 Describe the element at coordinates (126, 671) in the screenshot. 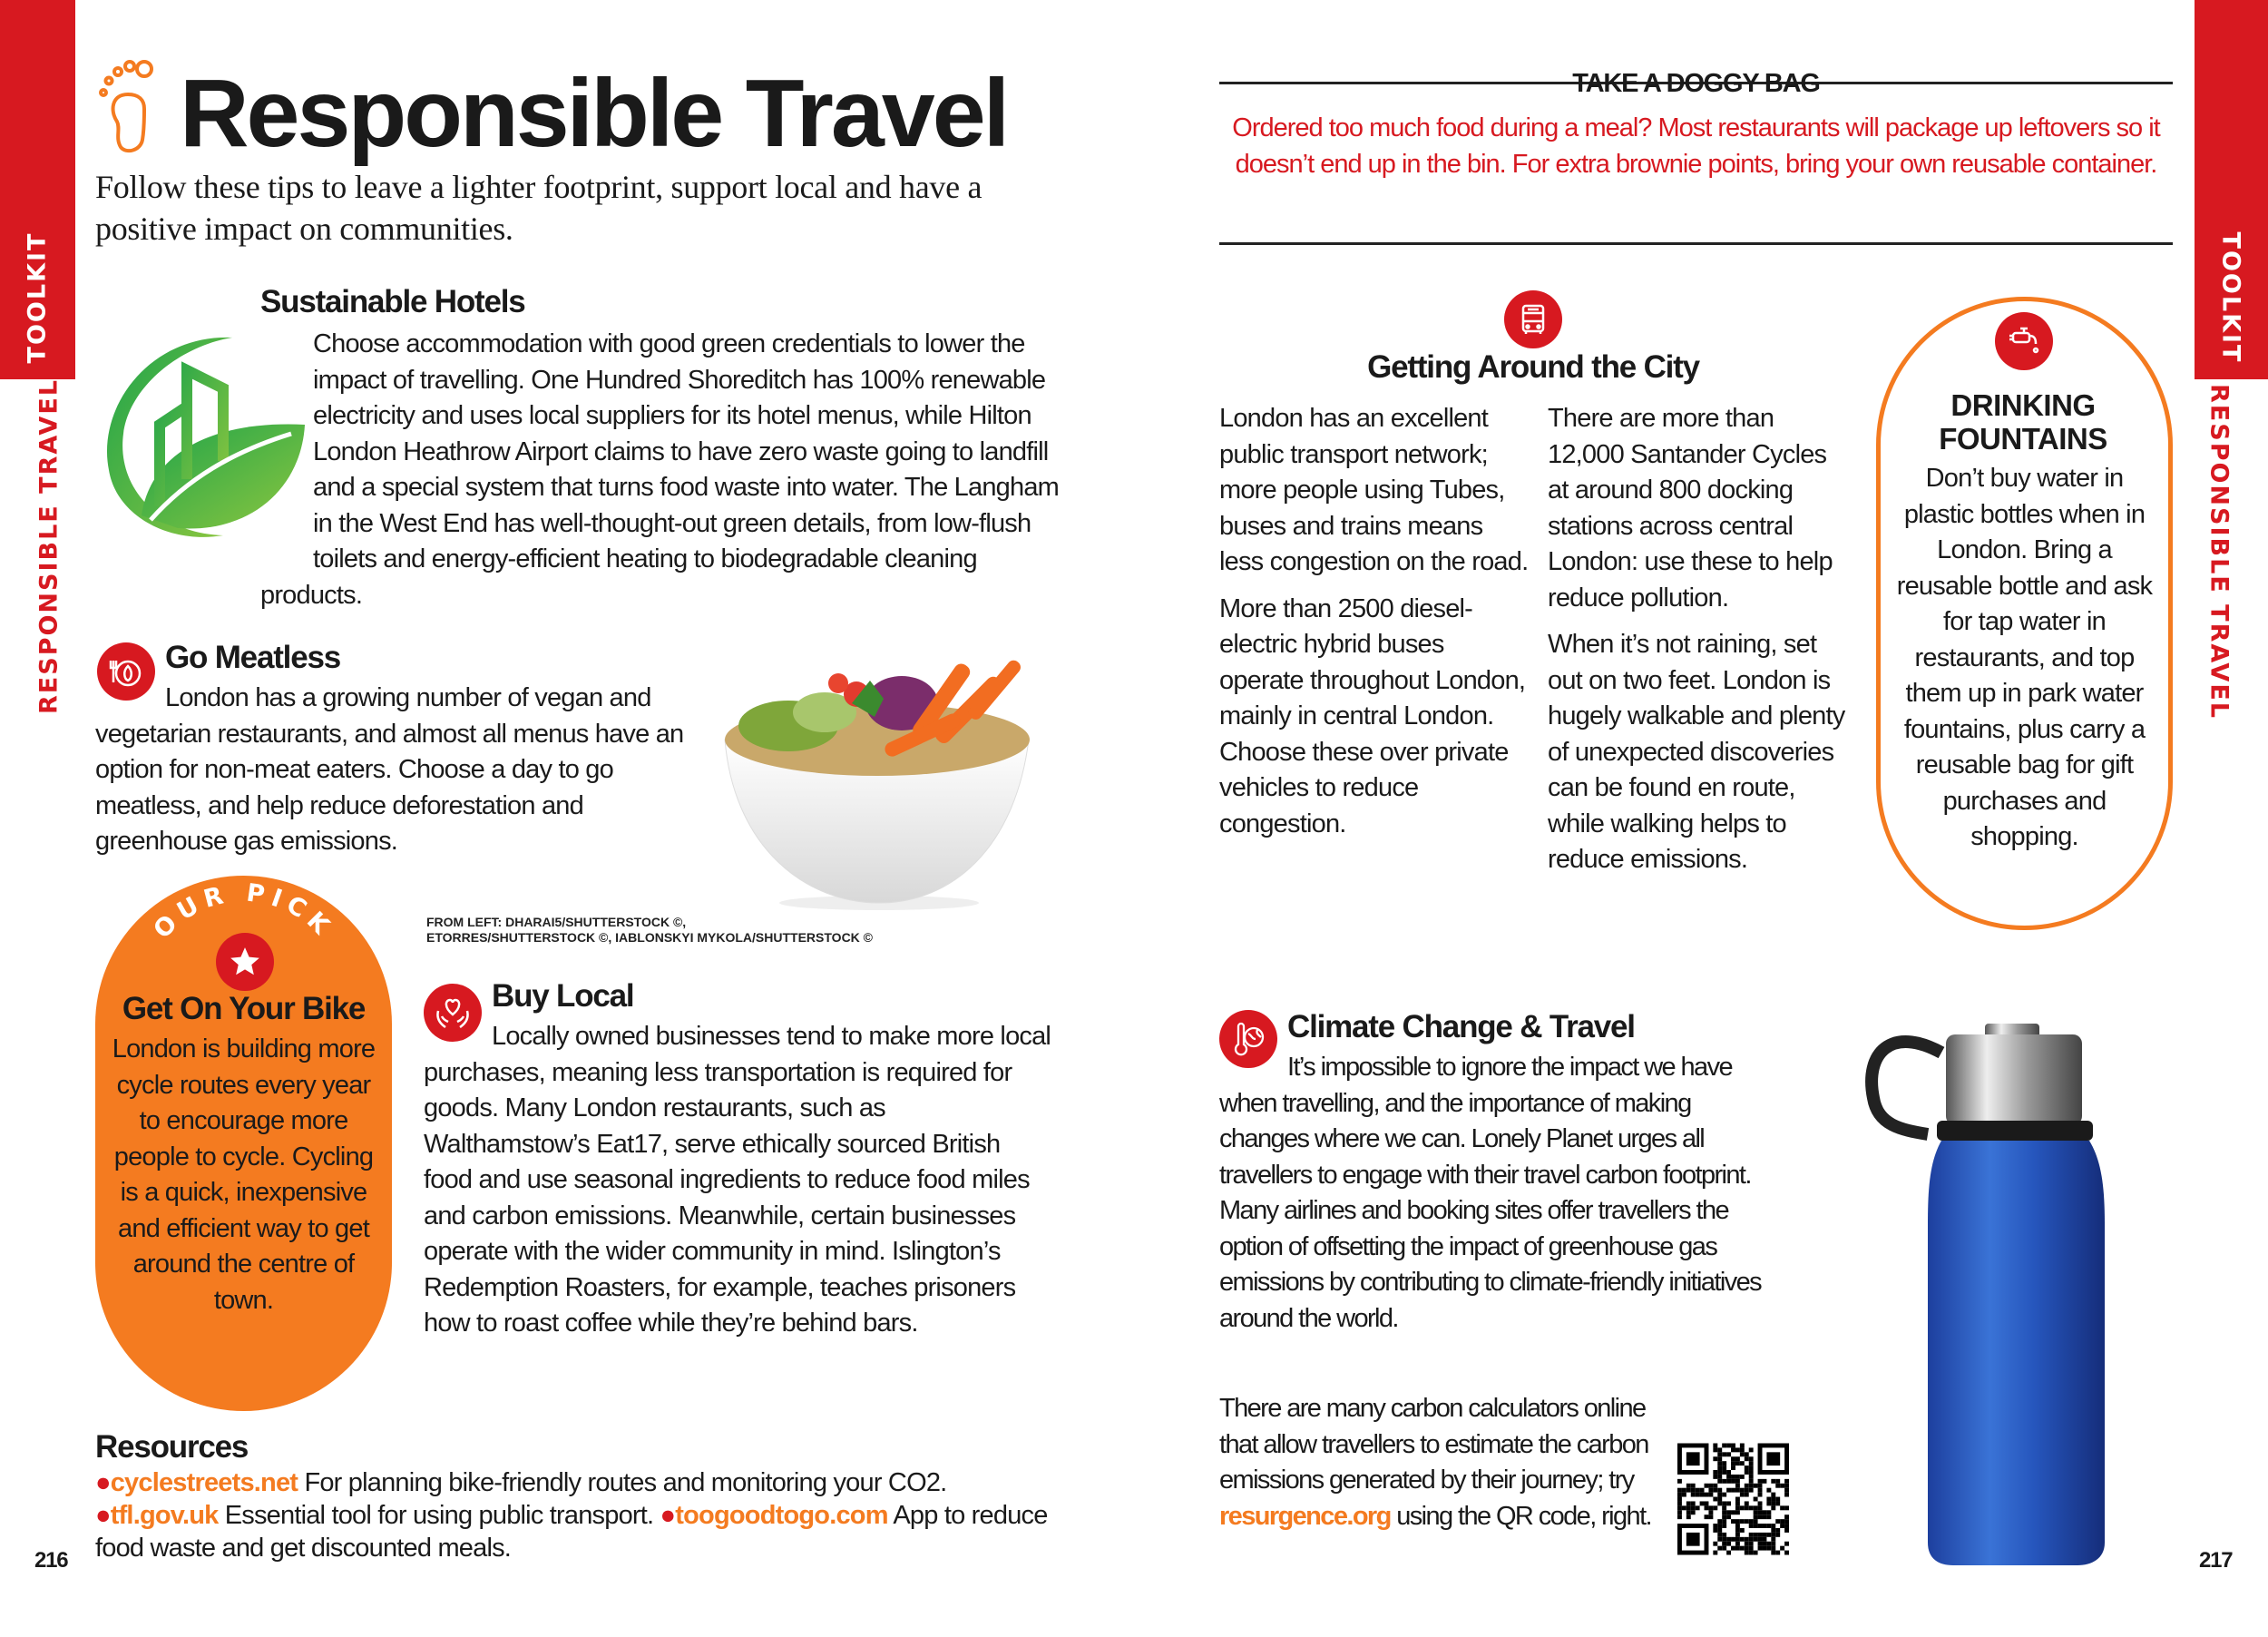

I see `meatless-icon-badge` at that location.